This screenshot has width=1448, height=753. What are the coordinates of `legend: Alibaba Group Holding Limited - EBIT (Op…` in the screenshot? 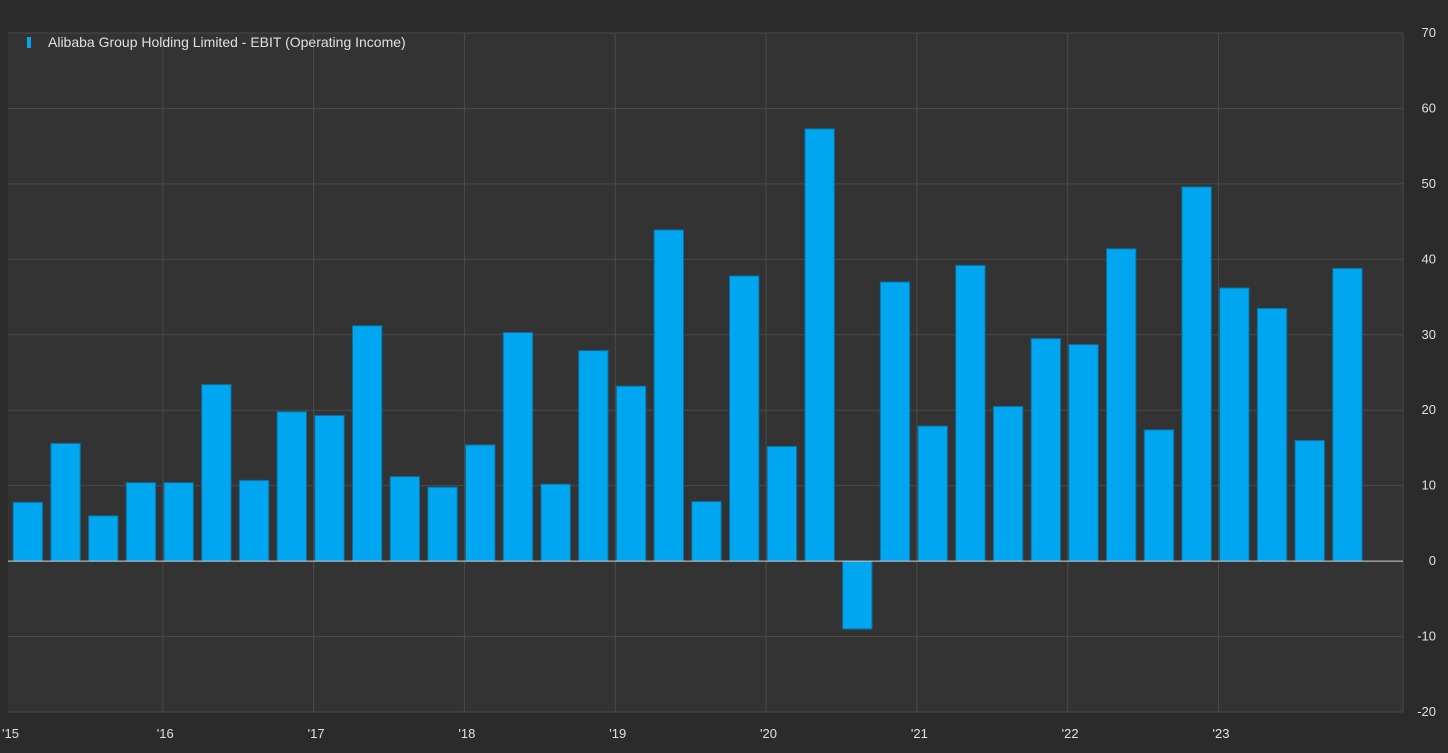 It's located at (216, 42).